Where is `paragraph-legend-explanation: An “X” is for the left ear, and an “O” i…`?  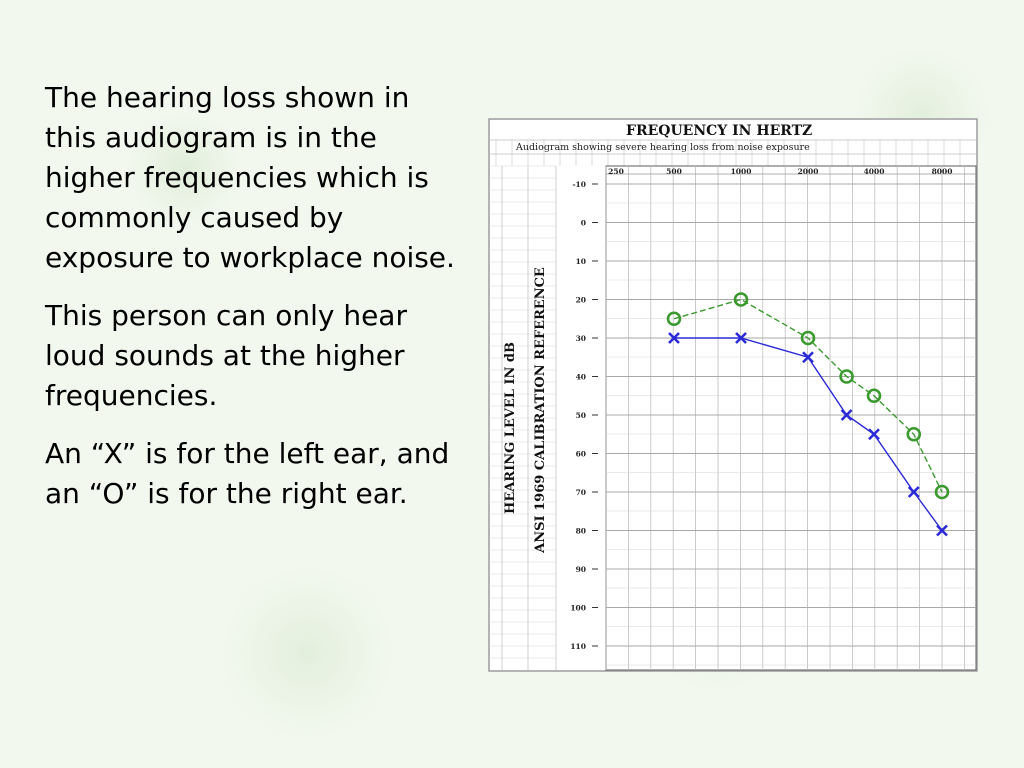
paragraph-legend-explanation: An “X” is for the left ear, and an “O” i… is located at coordinates (247, 473).